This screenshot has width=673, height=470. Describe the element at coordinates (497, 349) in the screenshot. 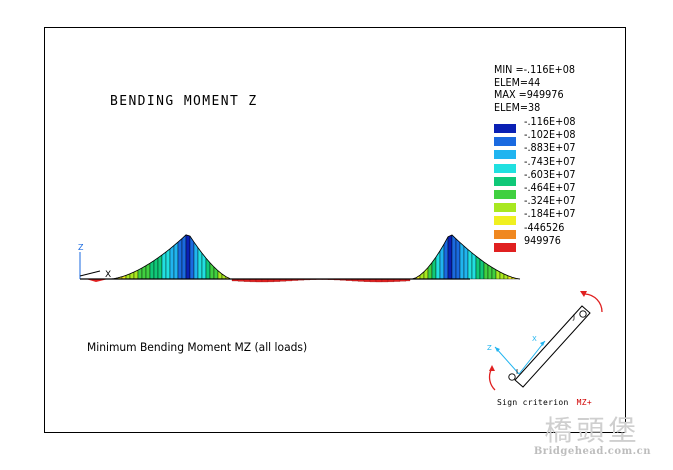

I see `local-z-arrowhead` at that location.